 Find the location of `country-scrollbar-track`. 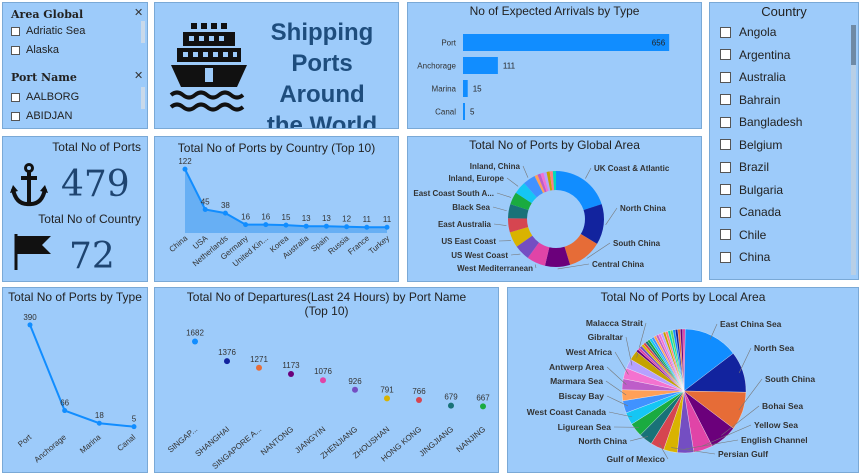

country-scrollbar-track is located at coordinates (853, 150).